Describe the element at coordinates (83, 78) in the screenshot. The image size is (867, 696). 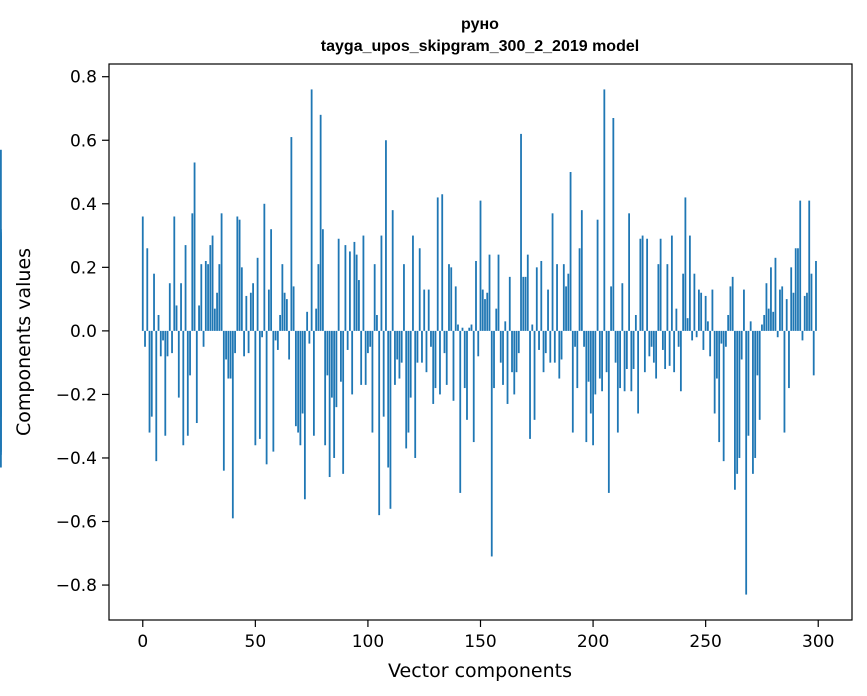
I see `y-tick-label: 0.8` at that location.